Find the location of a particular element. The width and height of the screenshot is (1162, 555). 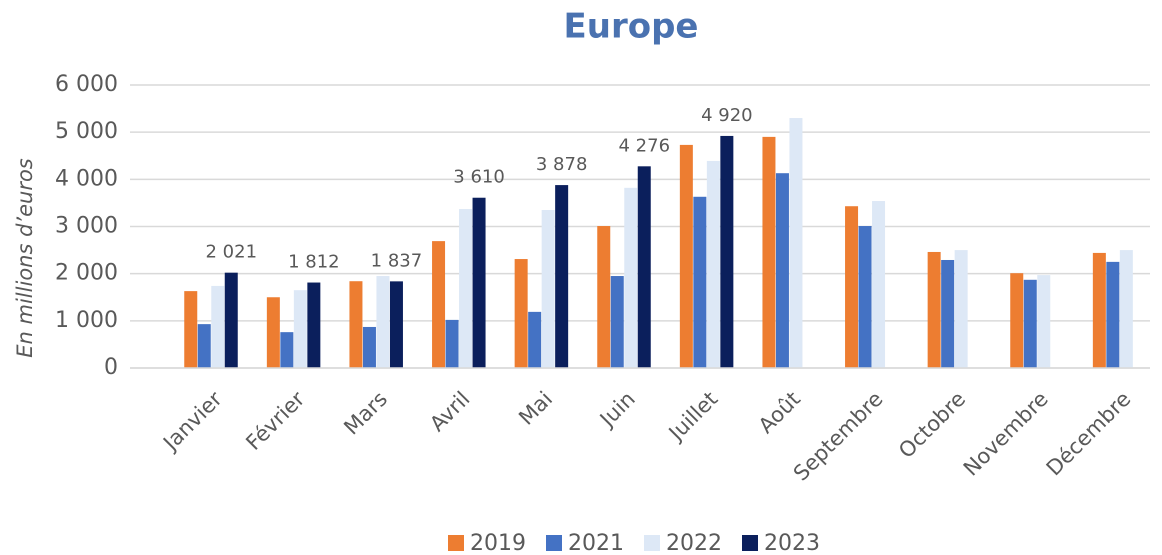

value-label: 1 837 is located at coordinates (397, 260).